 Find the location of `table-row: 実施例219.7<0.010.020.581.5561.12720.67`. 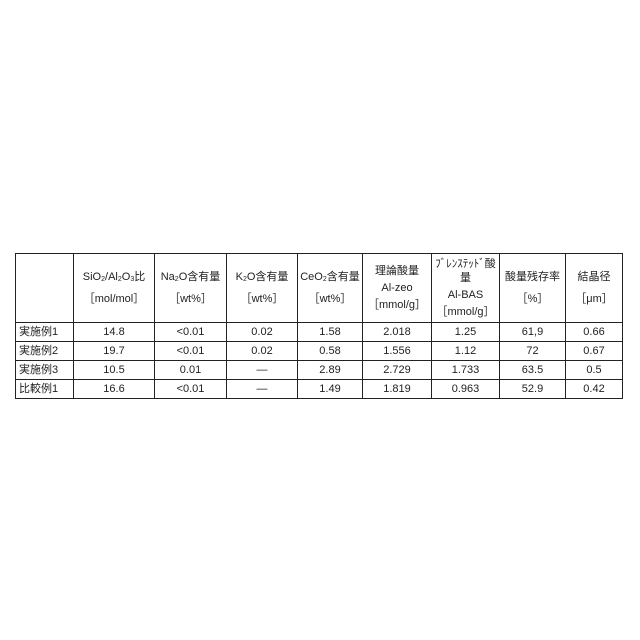

table-row: 実施例219.7<0.010.020.581.5561.12720.67 is located at coordinates (319, 351).